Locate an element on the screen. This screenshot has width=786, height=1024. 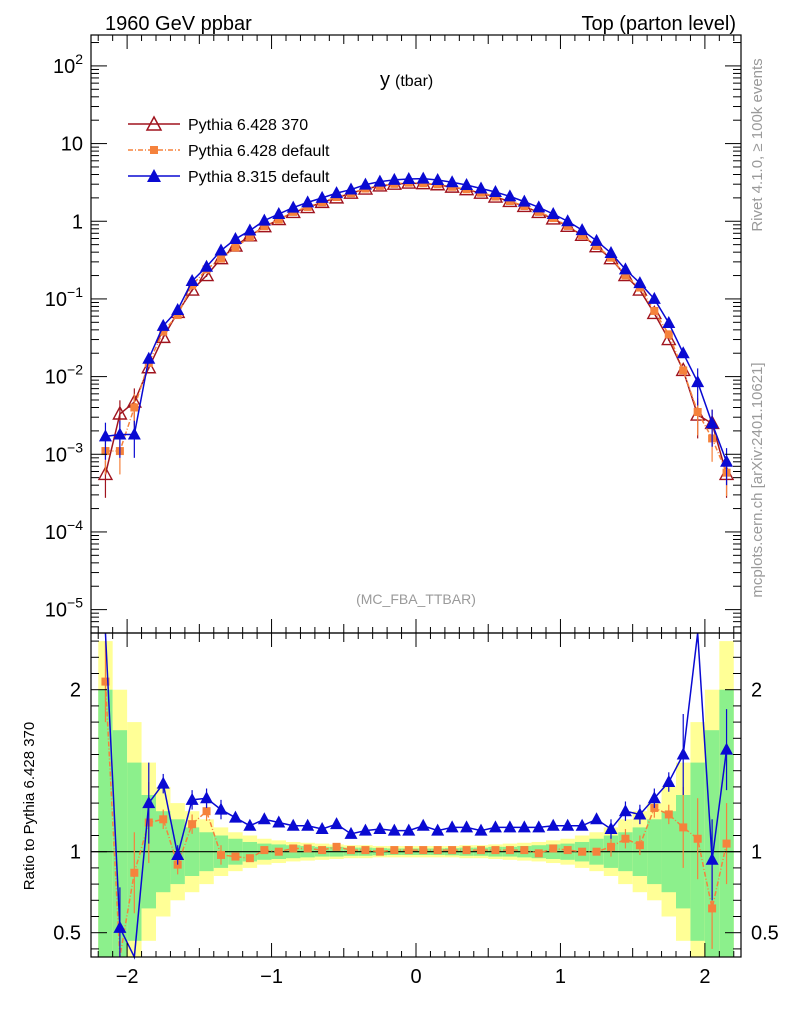
legend-entry-p6-default: Pythia 6.428 default is located at coordinates (229, 151).